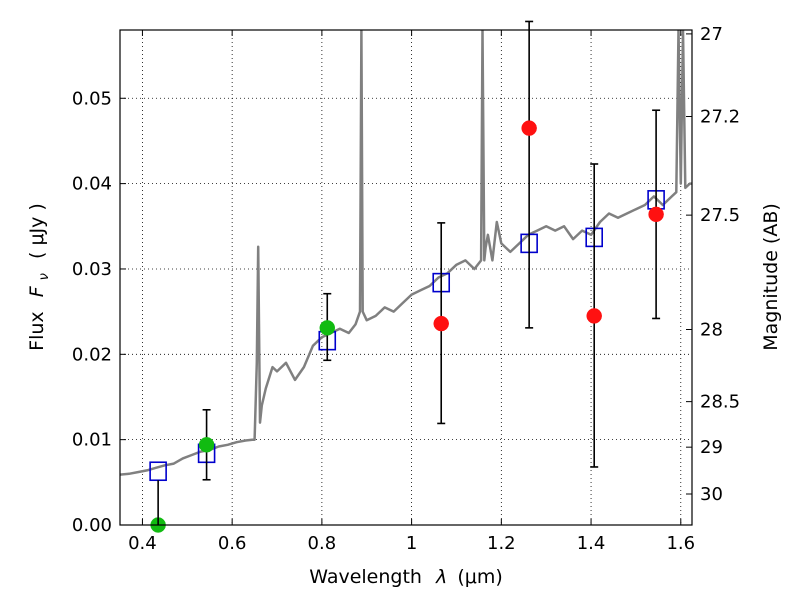 The image size is (800, 605). What do you see at coordinates (479, 577) in the screenshot?
I see `x-axis-label-unit: (μm)` at bounding box center [479, 577].